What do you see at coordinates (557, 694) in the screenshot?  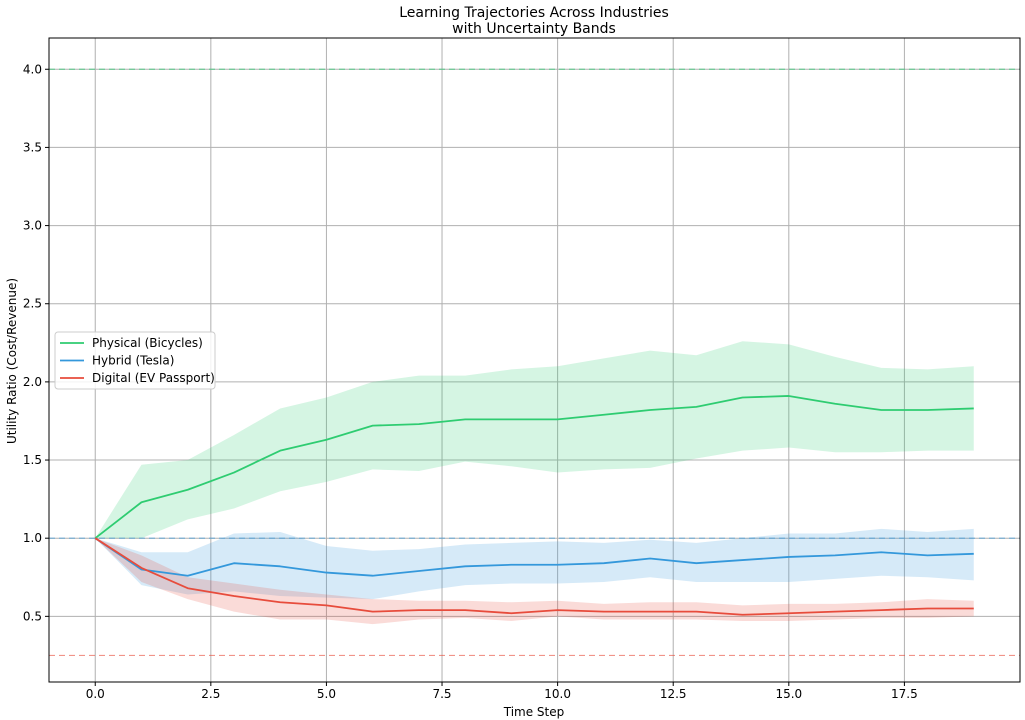 I see `x-tick-label: 10.0` at bounding box center [557, 694].